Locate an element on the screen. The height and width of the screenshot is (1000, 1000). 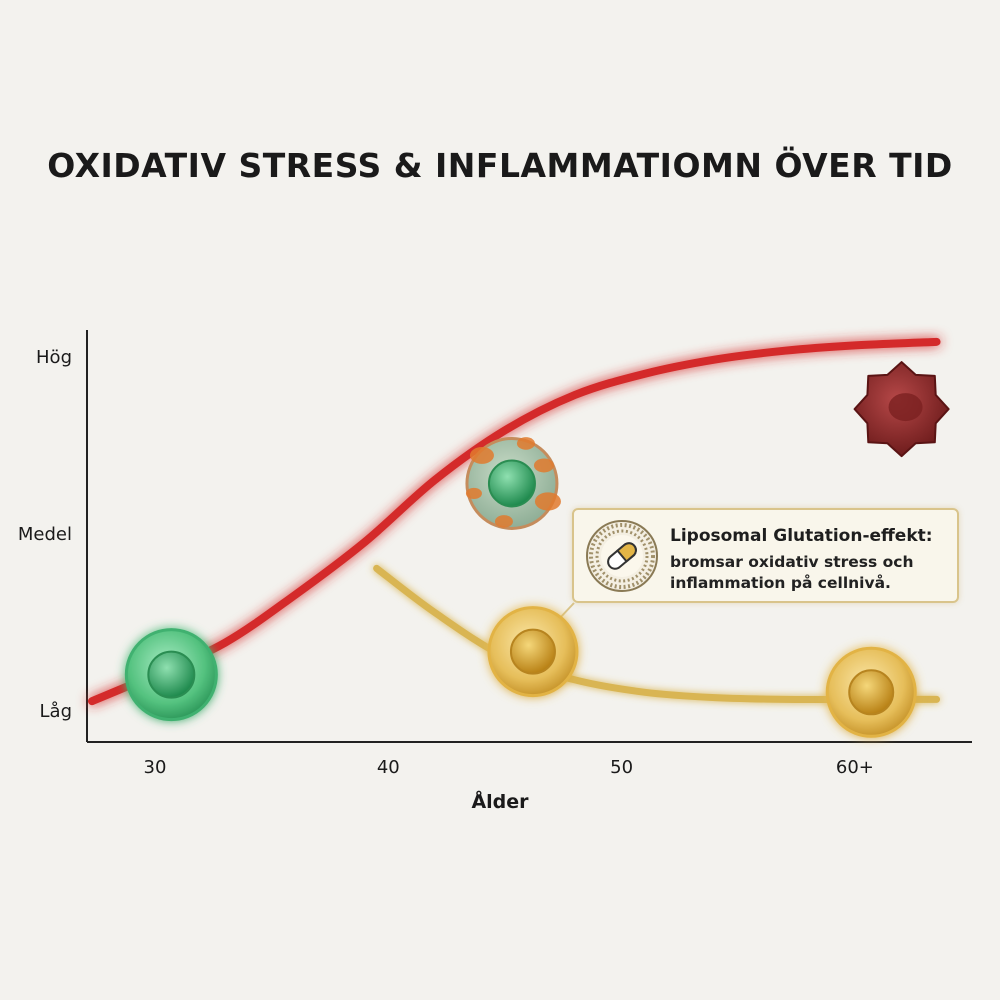
x-tick-label: 30 is located at coordinates (155, 767).